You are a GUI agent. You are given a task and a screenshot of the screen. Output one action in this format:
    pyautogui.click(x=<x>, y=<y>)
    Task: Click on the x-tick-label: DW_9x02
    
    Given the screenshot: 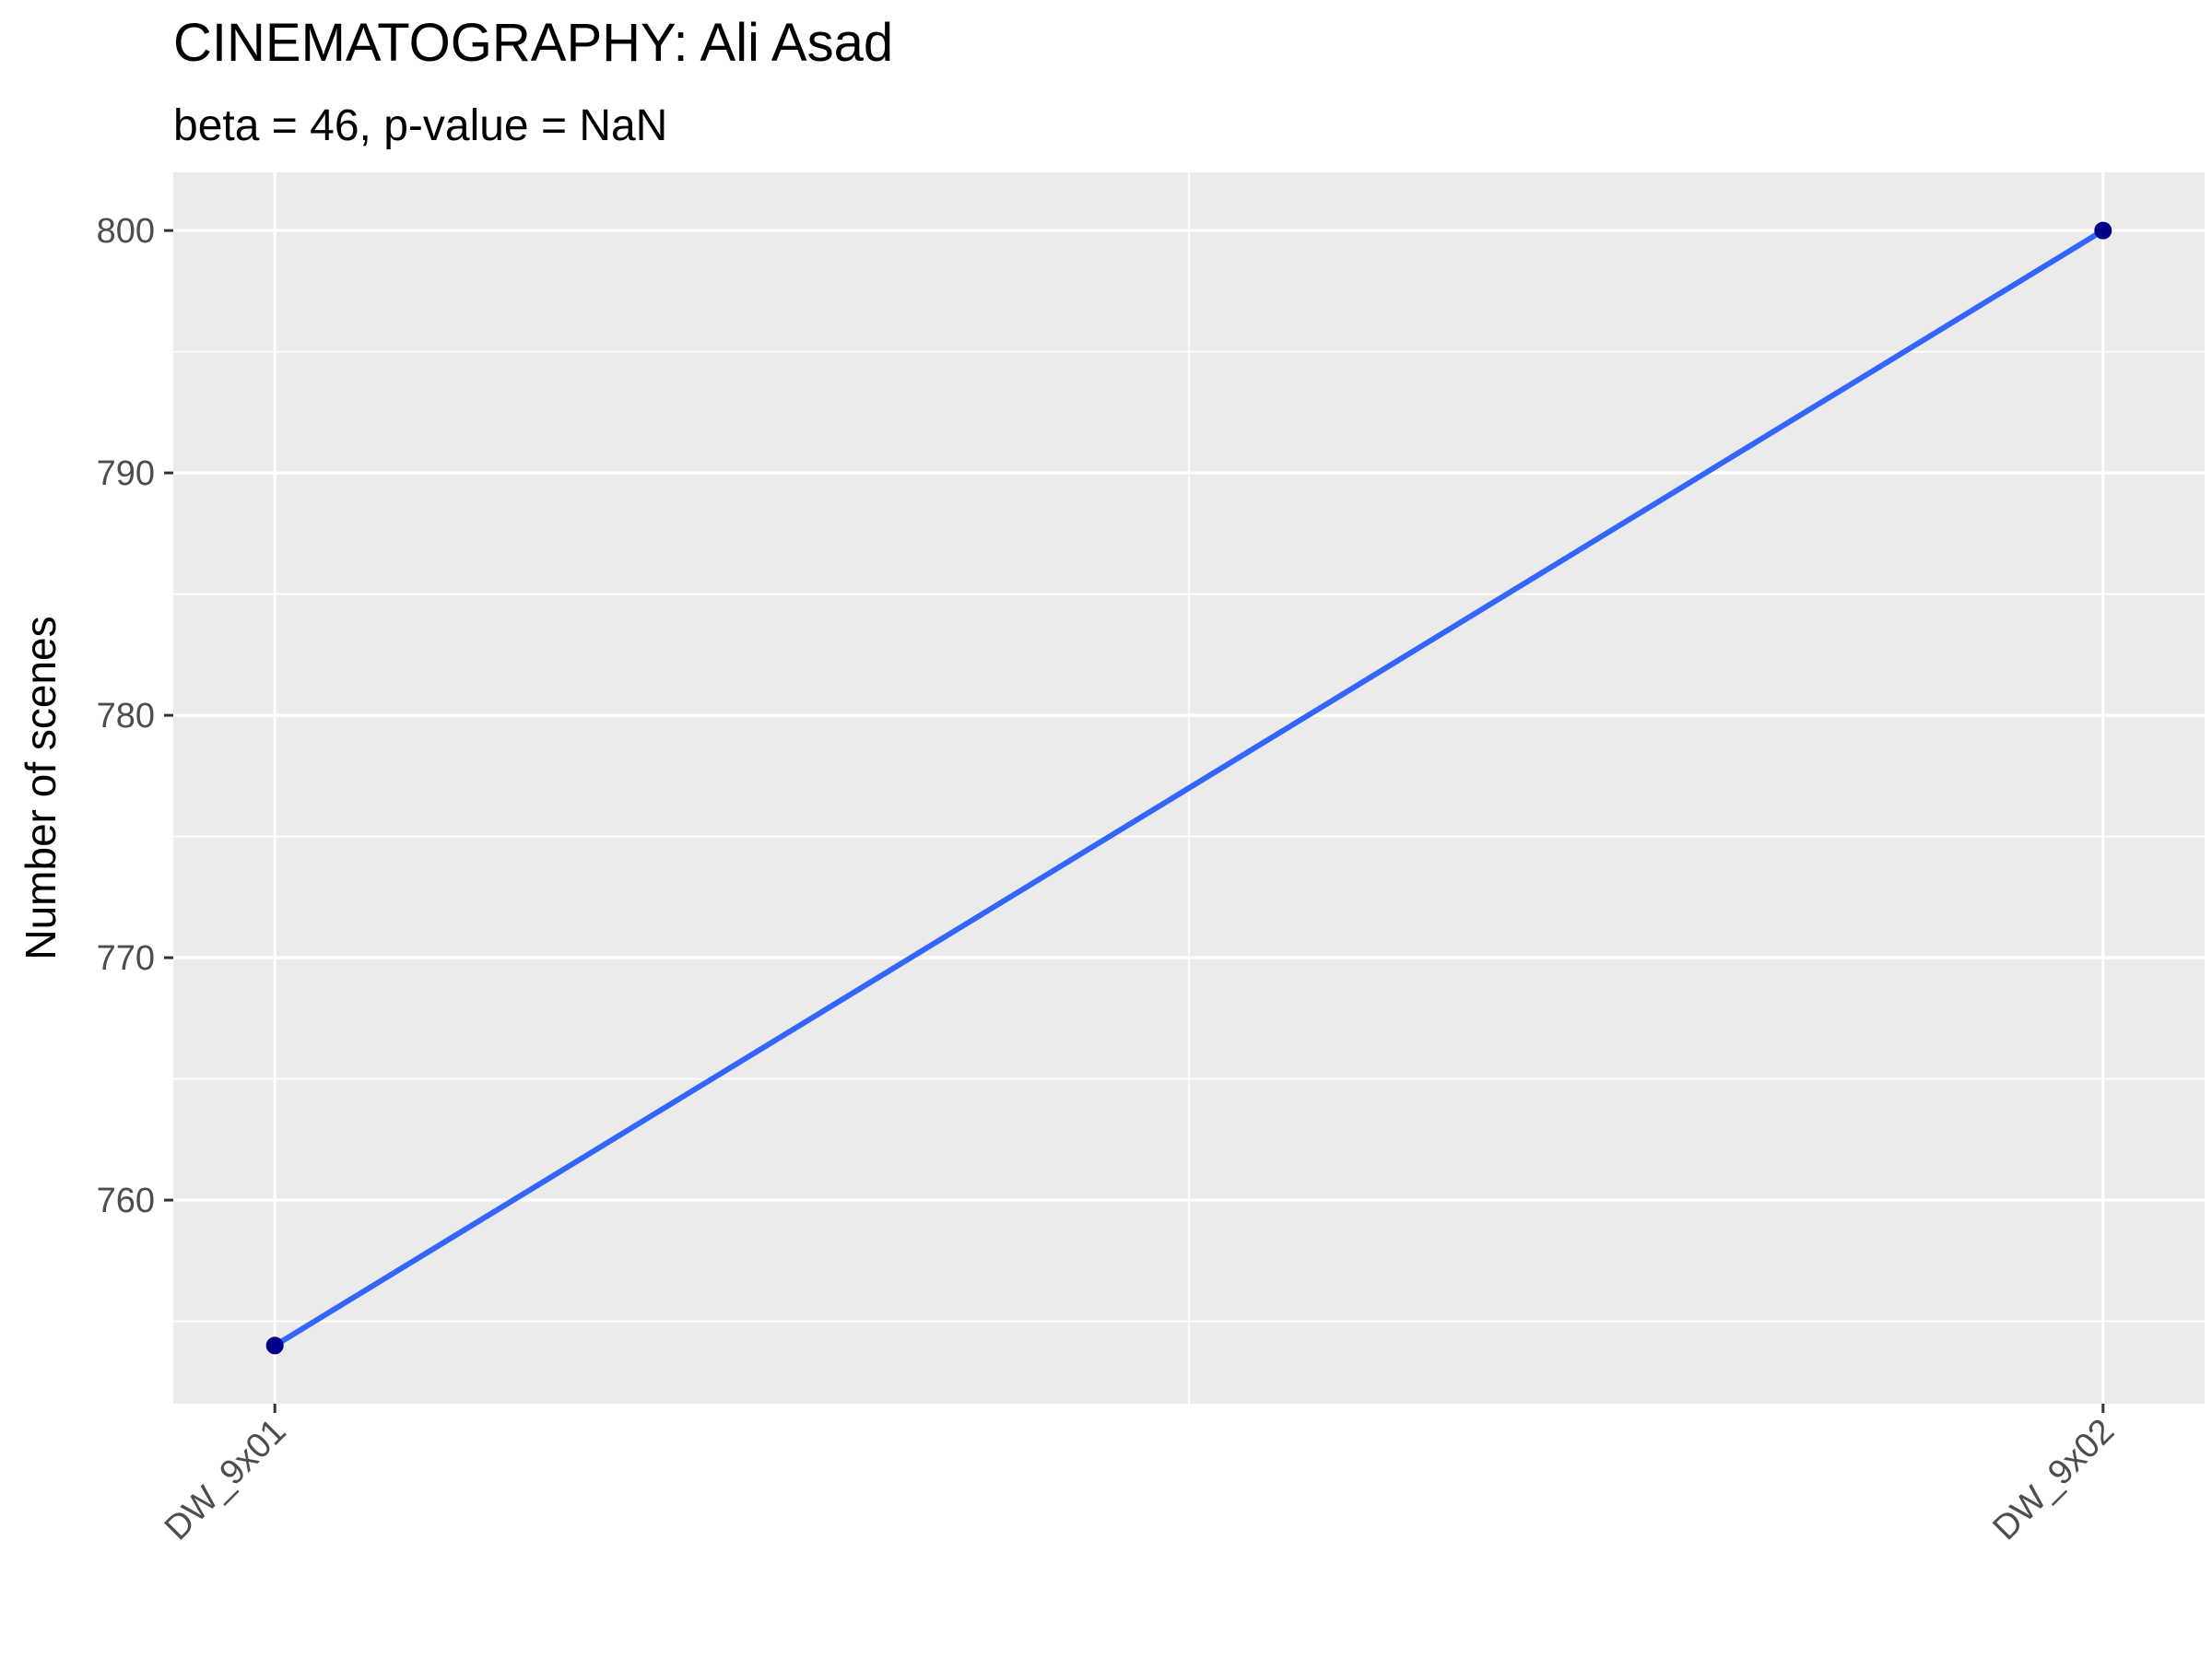 What is the action you would take?
    pyautogui.click(x=2053, y=1480)
    